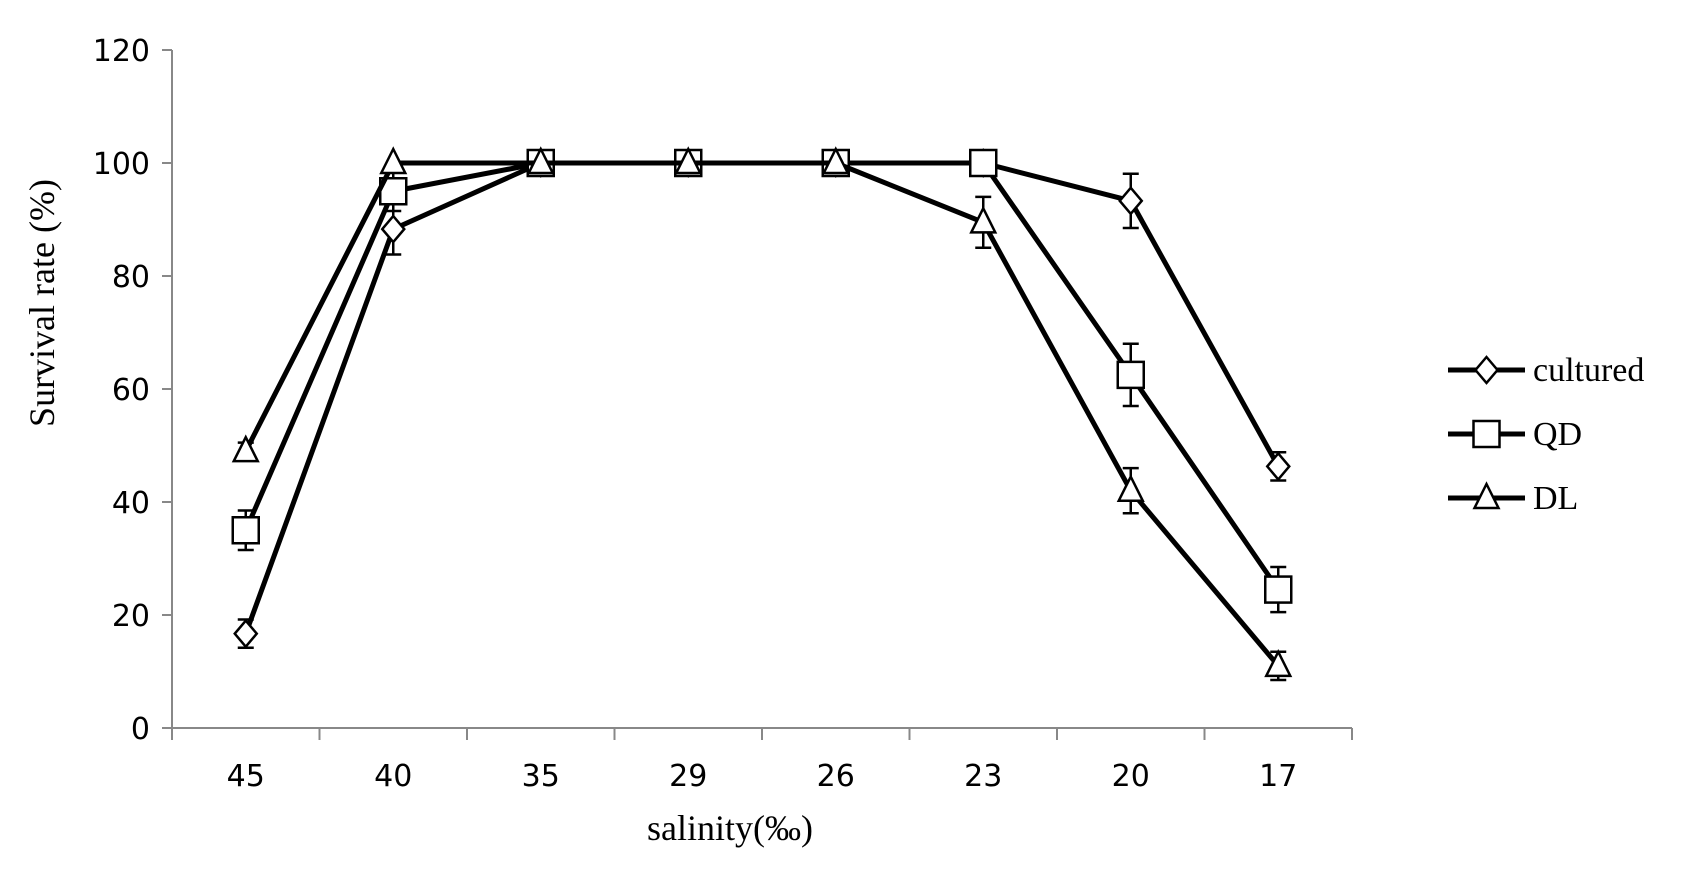 This screenshot has width=1701, height=874. Describe the element at coordinates (983, 776) in the screenshot. I see `x-tick-label: 23` at that location.